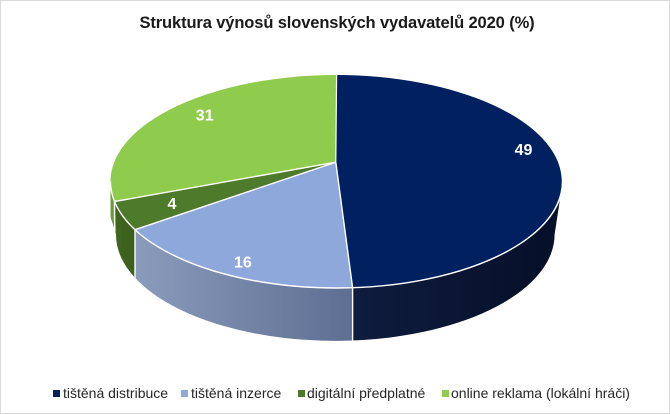  What do you see at coordinates (243, 263) in the screenshot?
I see `svg-text: 16` at bounding box center [243, 263].